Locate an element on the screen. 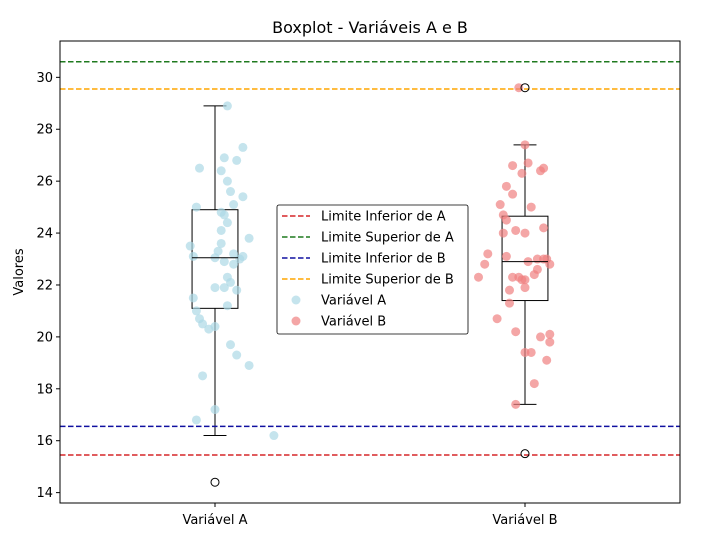  x-tick-label: Variável A is located at coordinates (214, 520).